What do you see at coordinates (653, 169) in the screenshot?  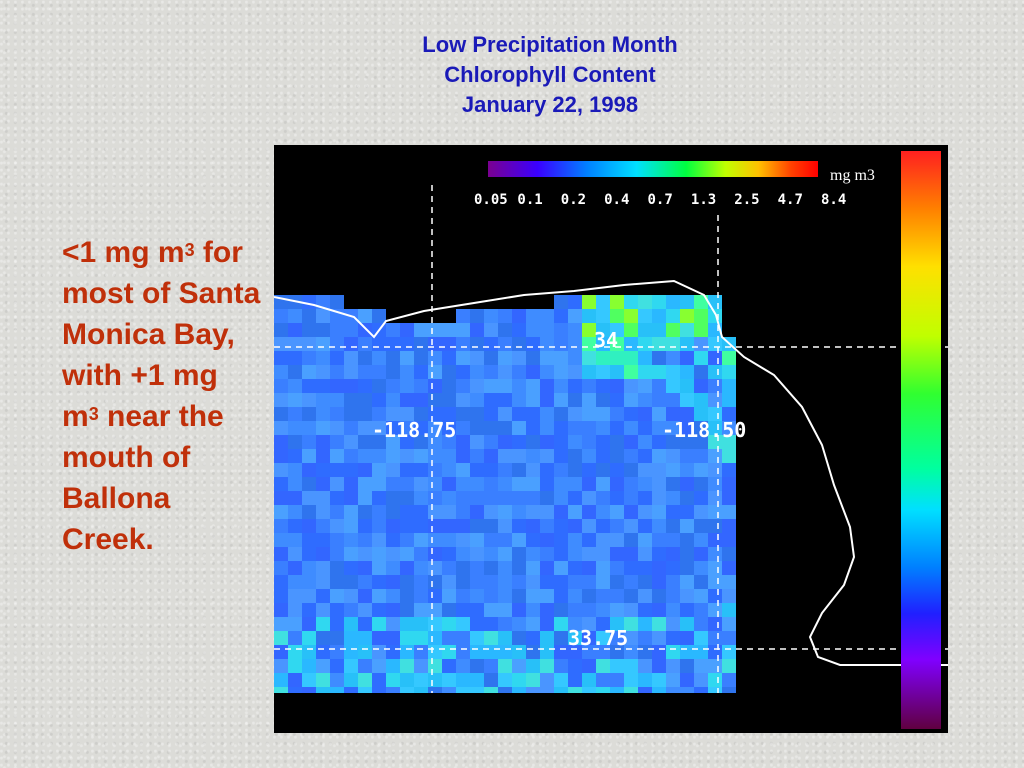 I see `horizontal-color-scale` at bounding box center [653, 169].